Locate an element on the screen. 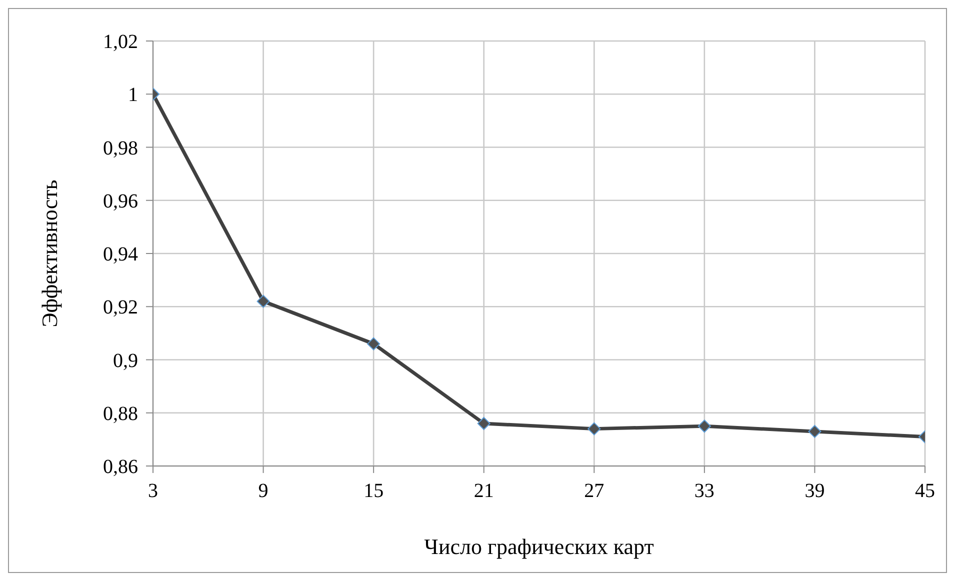 This screenshot has height=581, width=955. y-tick-label: 1,02 is located at coordinates (120, 42).